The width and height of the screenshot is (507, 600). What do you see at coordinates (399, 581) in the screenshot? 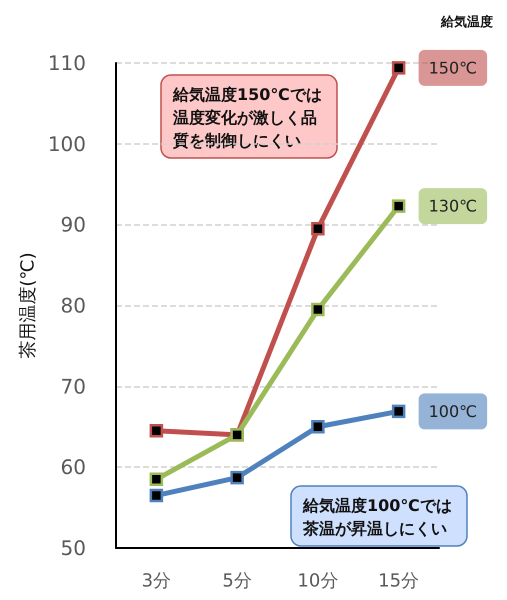
I see `x-tick-label: 15分` at bounding box center [399, 581].